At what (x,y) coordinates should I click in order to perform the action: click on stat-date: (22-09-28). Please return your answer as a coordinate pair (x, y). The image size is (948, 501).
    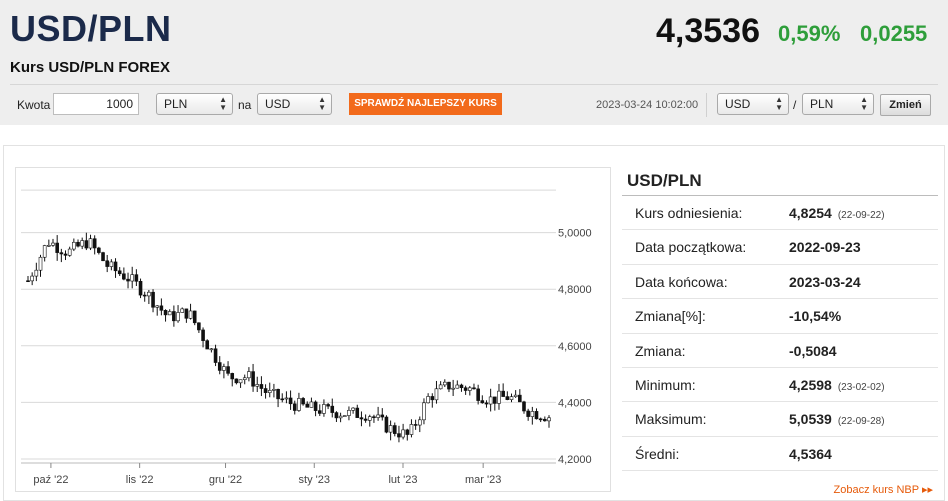
    Looking at the image, I should click on (861, 422).